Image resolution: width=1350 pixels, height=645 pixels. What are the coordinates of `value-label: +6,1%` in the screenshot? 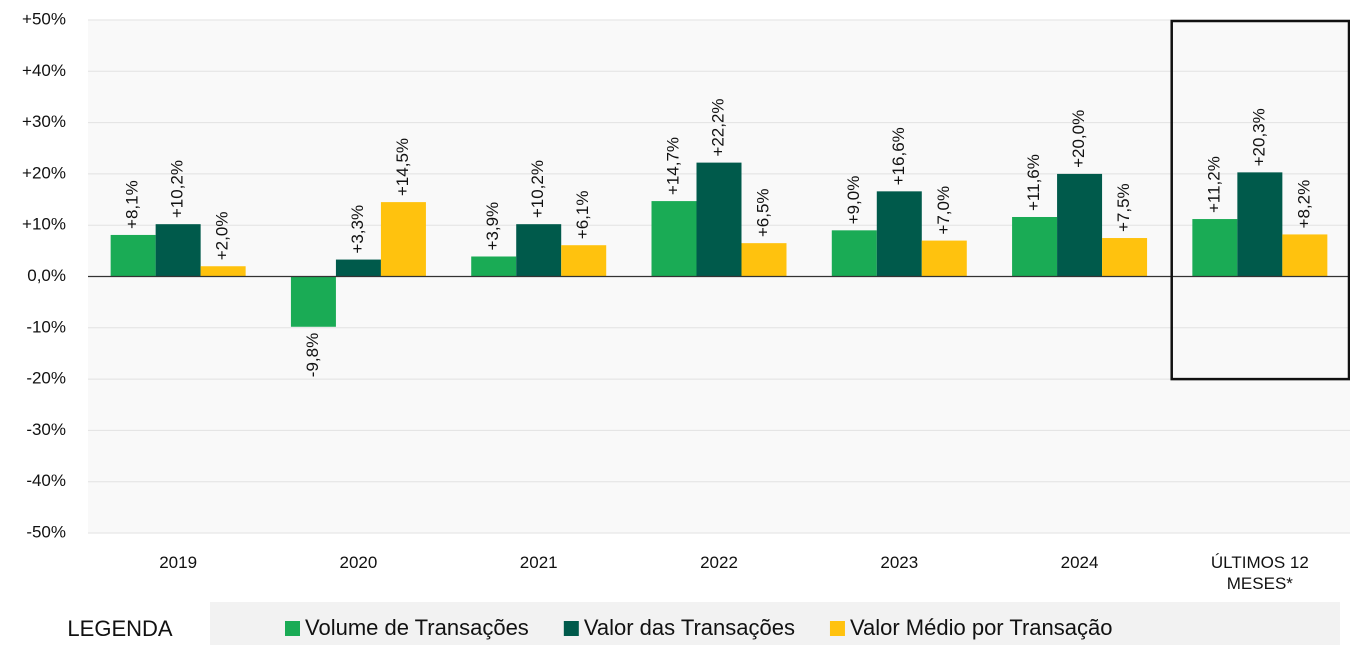 It's located at (582, 215).